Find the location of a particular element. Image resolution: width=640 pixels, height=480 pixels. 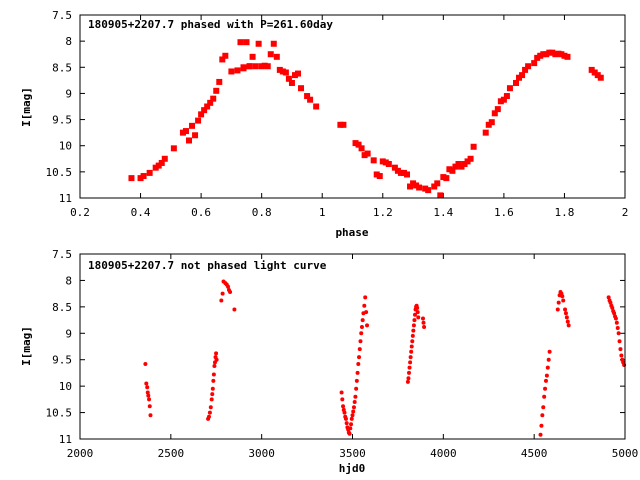

unphased-y-tick-label: 8 is located at coordinates (68, 280).